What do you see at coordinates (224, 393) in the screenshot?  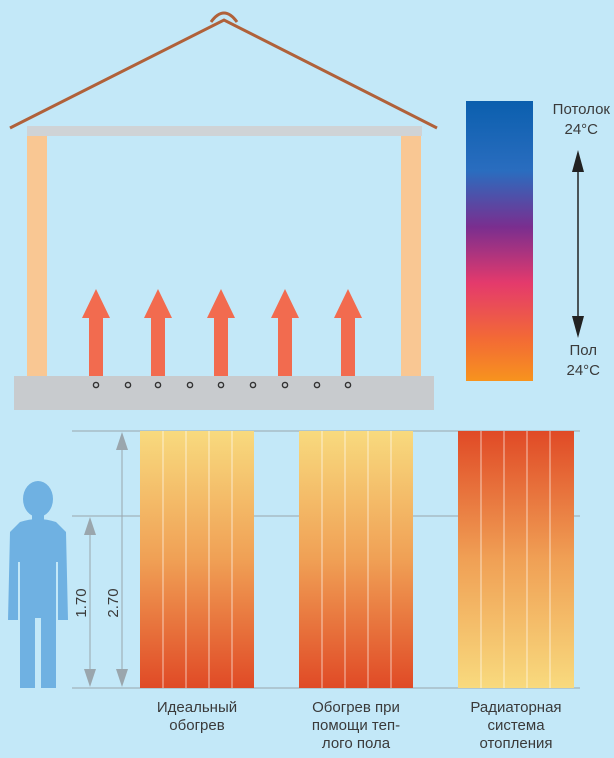 I see `floor-slab` at bounding box center [224, 393].